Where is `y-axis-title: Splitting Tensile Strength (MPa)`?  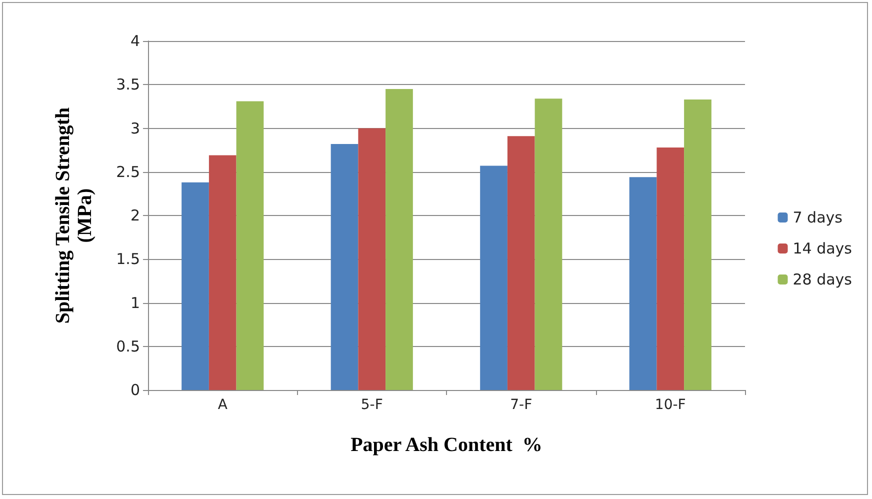
y-axis-title: Splitting Tensile Strength (MPa) is located at coordinates (74, 215).